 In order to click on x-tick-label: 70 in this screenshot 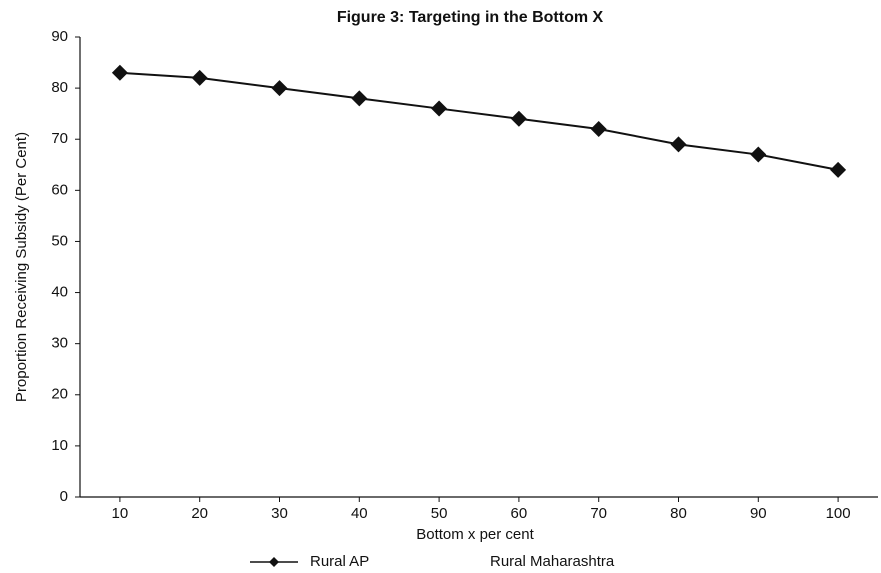, I will do `click(598, 513)`.